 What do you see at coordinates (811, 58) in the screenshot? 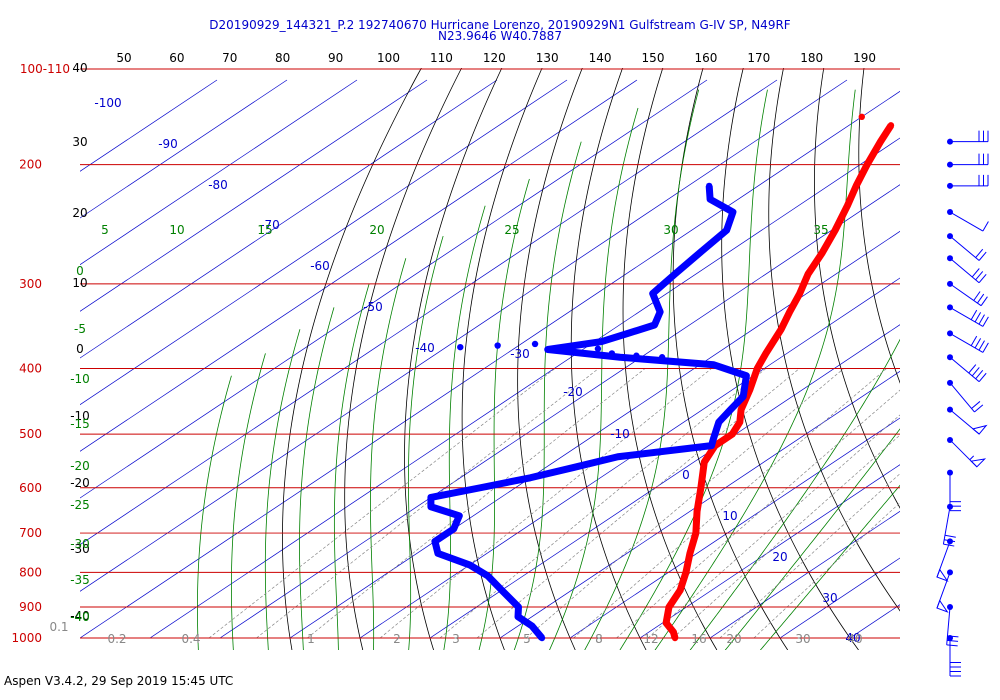
I see `top-temp-label: 180` at bounding box center [811, 58].